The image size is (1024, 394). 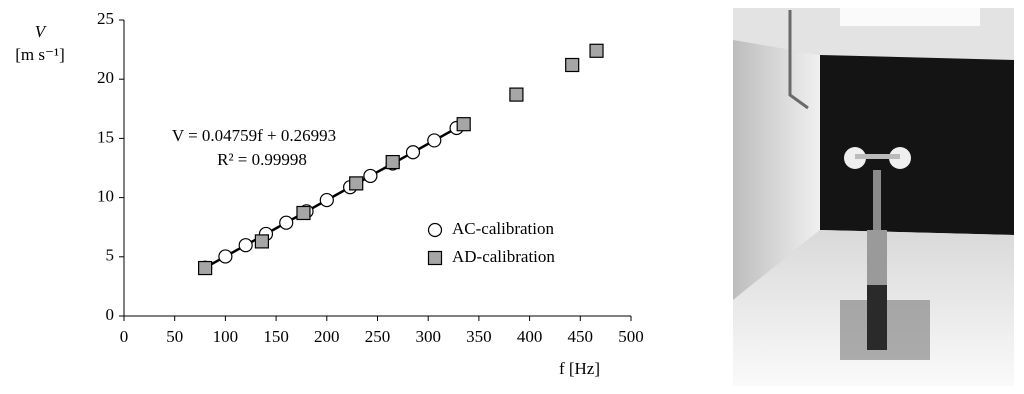 I want to click on x-tick-label: 250, so click(x=378, y=336).